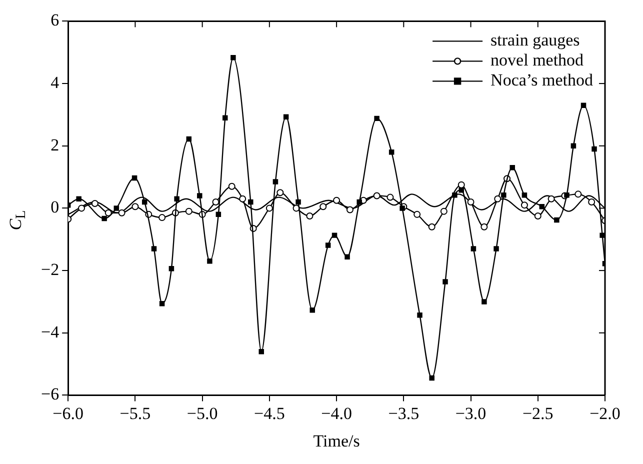 Image resolution: width=643 pixels, height=464 pixels. I want to click on y-tick-label: −4, so click(50, 332).